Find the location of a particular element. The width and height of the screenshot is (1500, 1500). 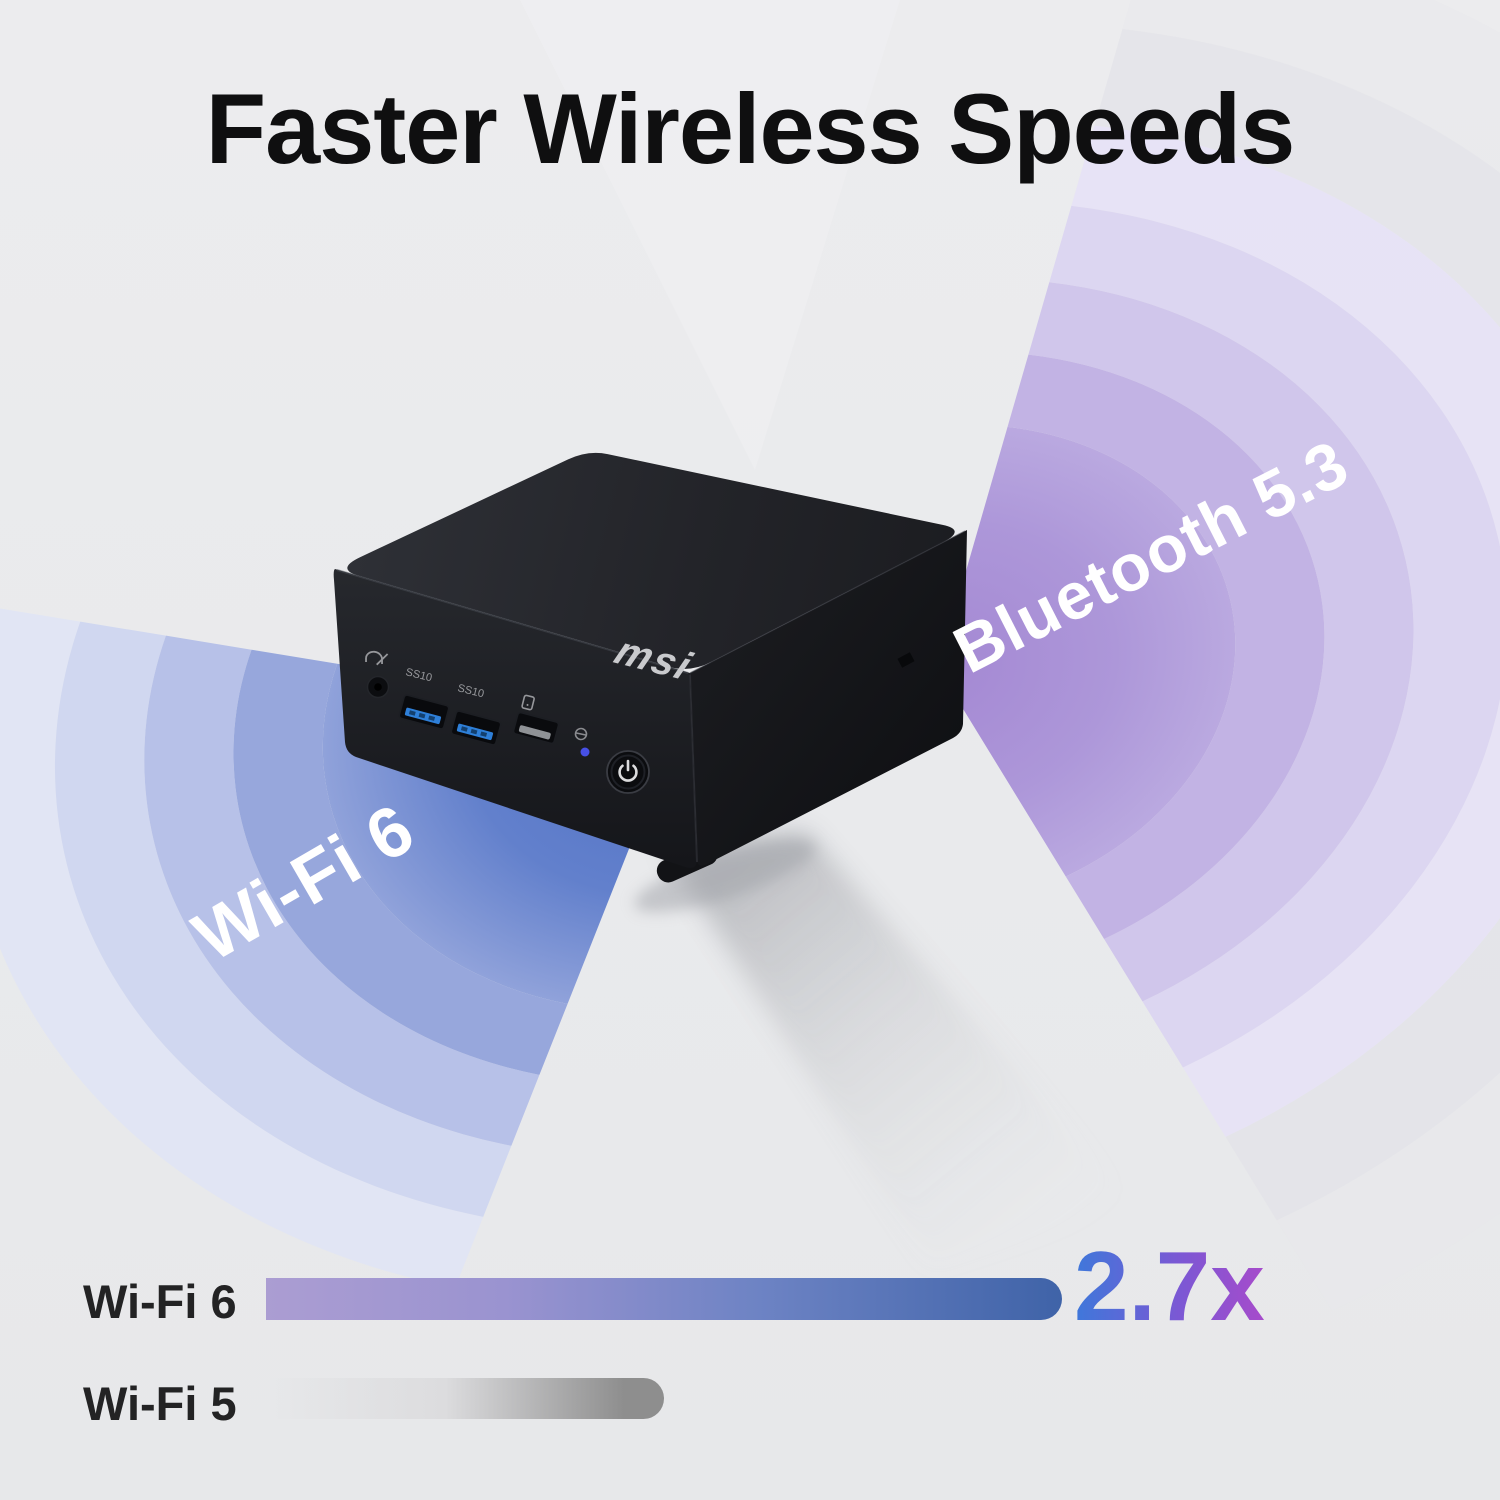

device-top-face is located at coordinates (651, 560).